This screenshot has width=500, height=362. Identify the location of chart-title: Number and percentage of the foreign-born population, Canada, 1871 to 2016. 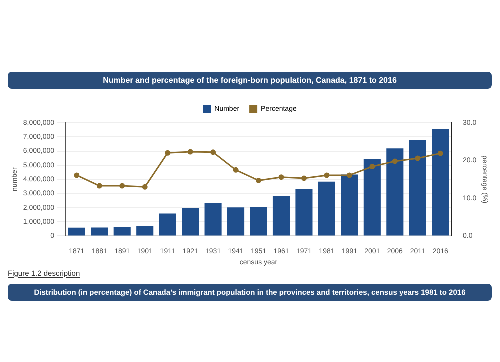
(250, 80).